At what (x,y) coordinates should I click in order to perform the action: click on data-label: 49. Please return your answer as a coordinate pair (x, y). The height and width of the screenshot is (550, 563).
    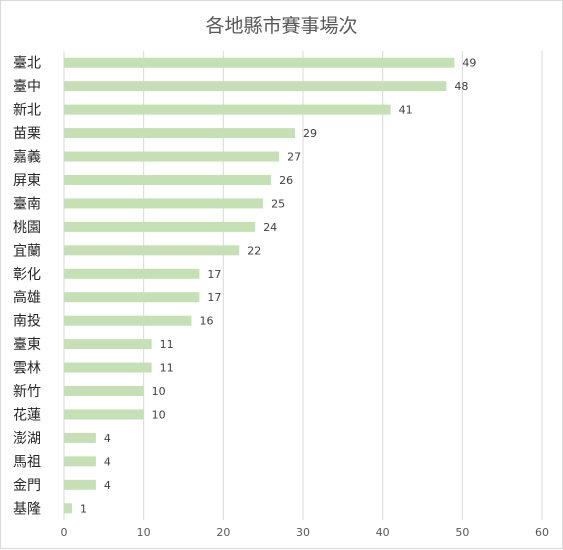
    Looking at the image, I should click on (469, 63).